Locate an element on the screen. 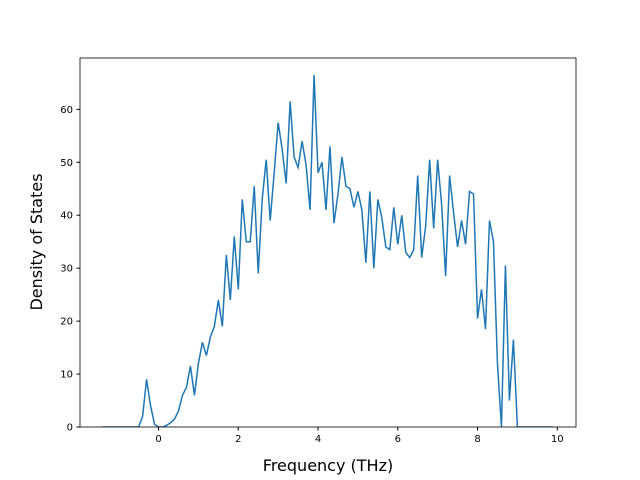  y-tick-label: 10 is located at coordinates (66, 375).